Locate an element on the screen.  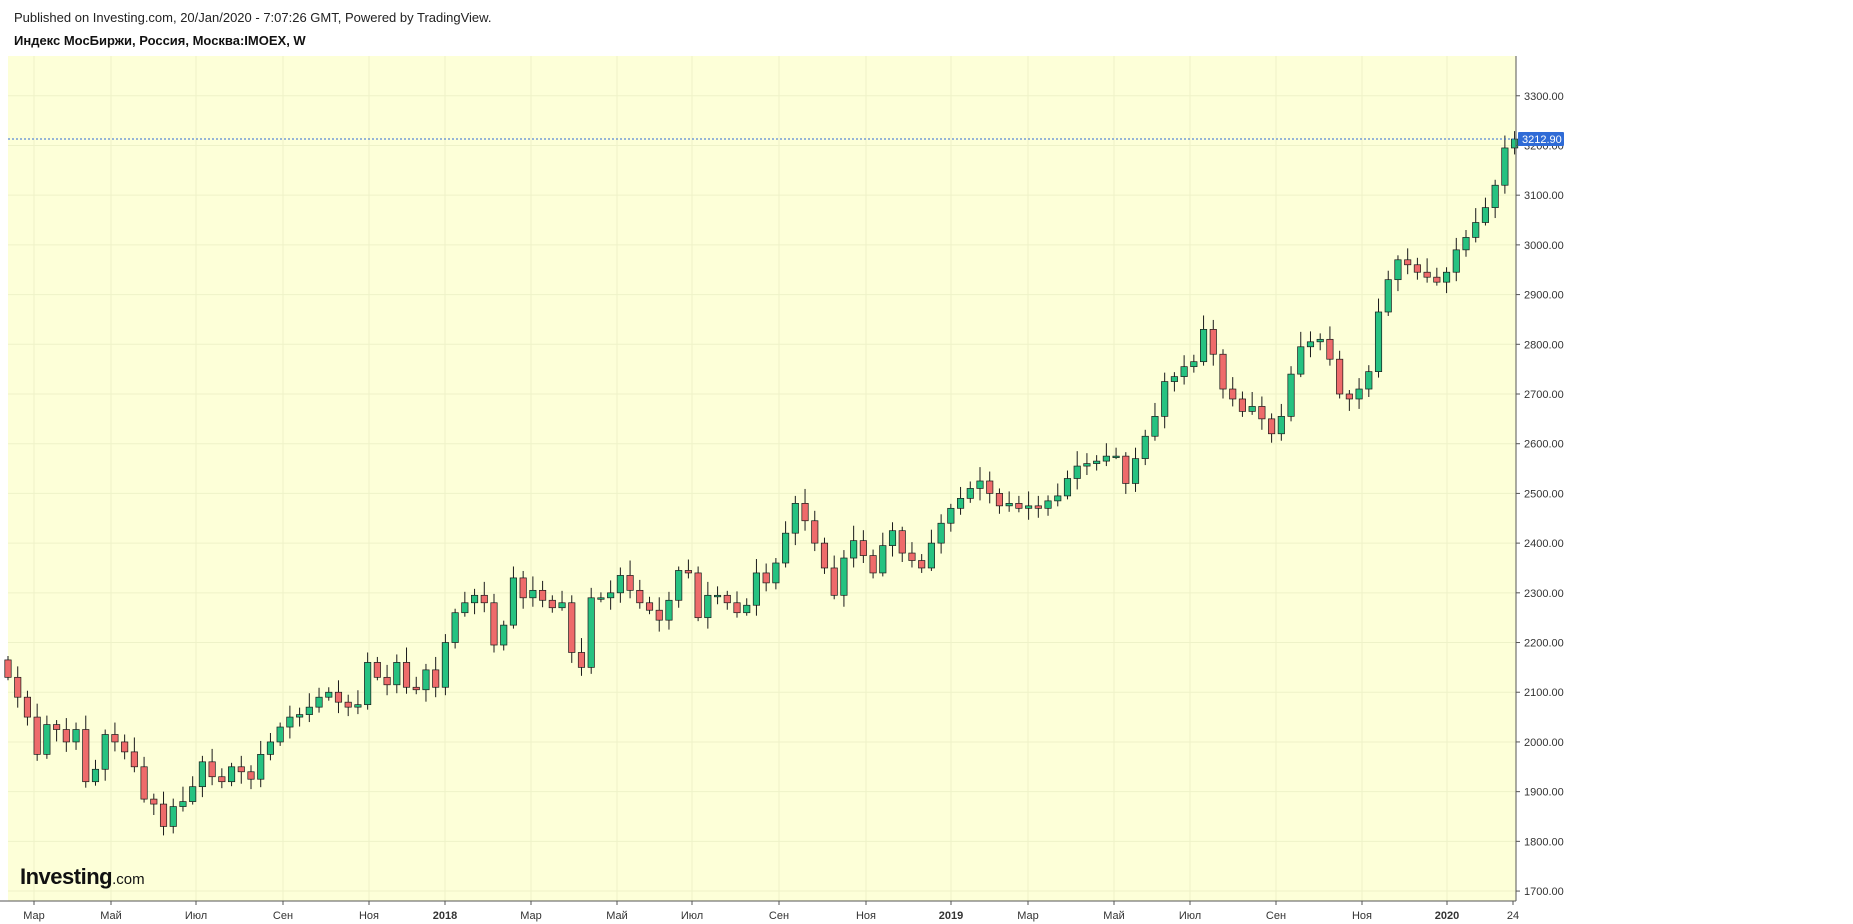
last-price-label: 3212.90 is located at coordinates (1542, 140).